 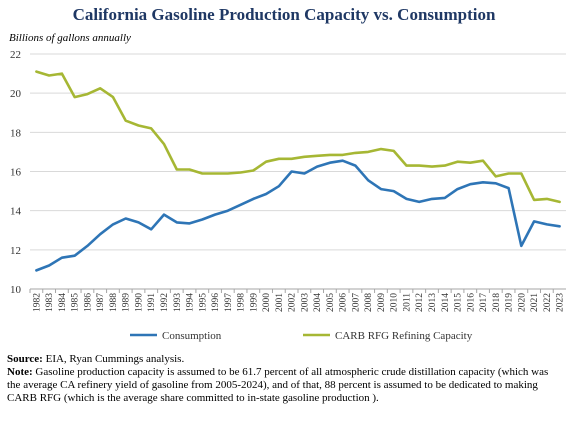 I want to click on y-tick-label: 20, so click(x=16, y=94).